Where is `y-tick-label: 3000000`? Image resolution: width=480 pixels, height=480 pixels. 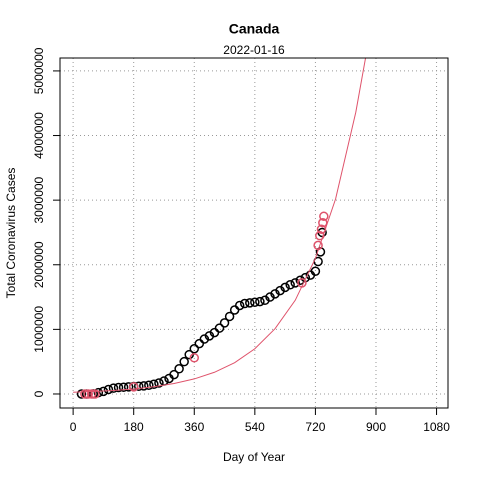 y-tick-label: 3000000 is located at coordinates (39, 199).